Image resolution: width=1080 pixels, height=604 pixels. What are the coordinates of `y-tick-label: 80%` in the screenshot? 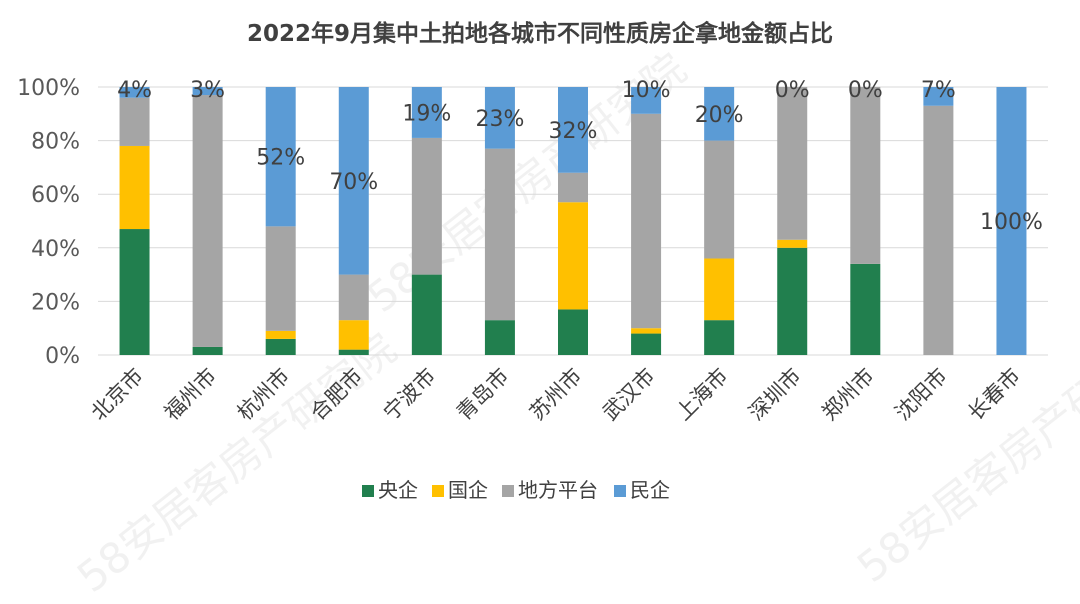 It's located at (55, 142).